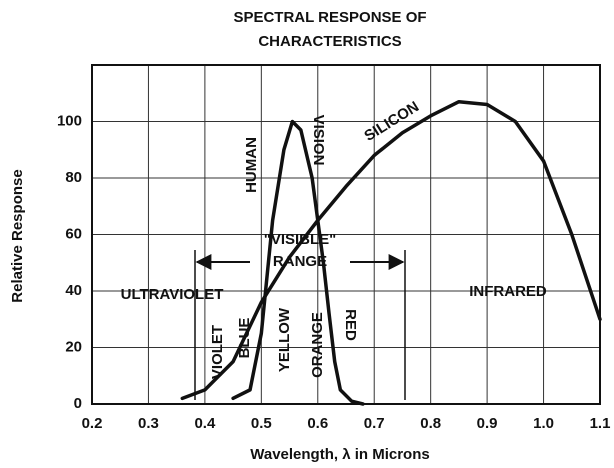 The height and width of the screenshot is (468, 614). What do you see at coordinates (172, 294) in the screenshot?
I see `annotation: ULTRAVIOLET` at bounding box center [172, 294].